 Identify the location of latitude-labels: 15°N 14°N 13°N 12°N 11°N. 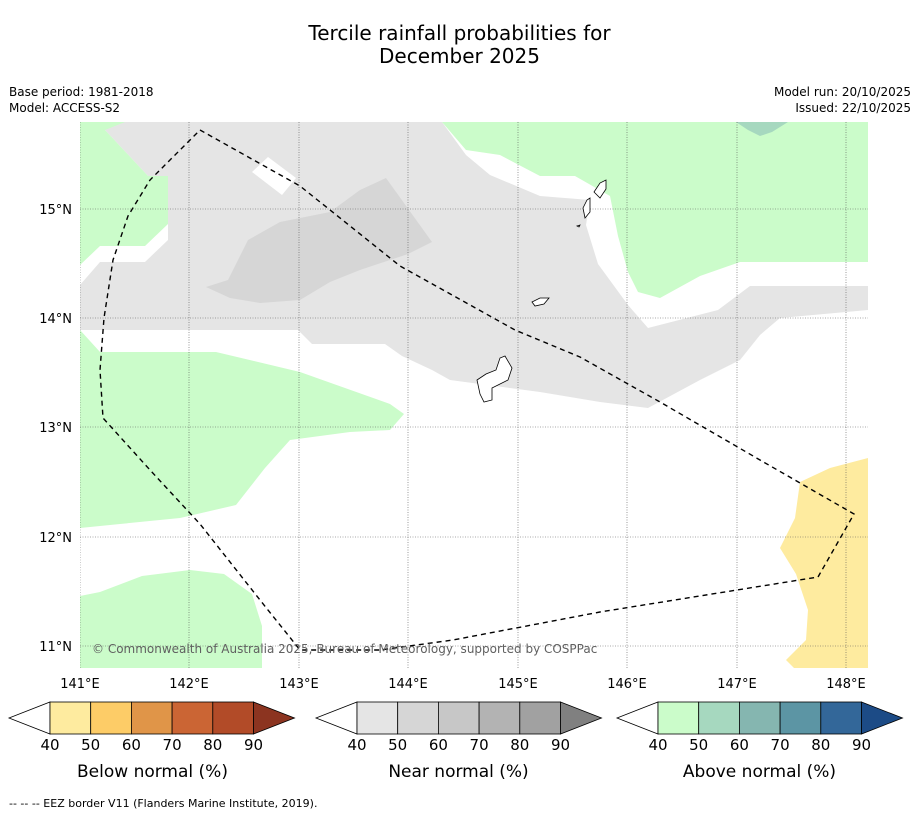
(55, 429).